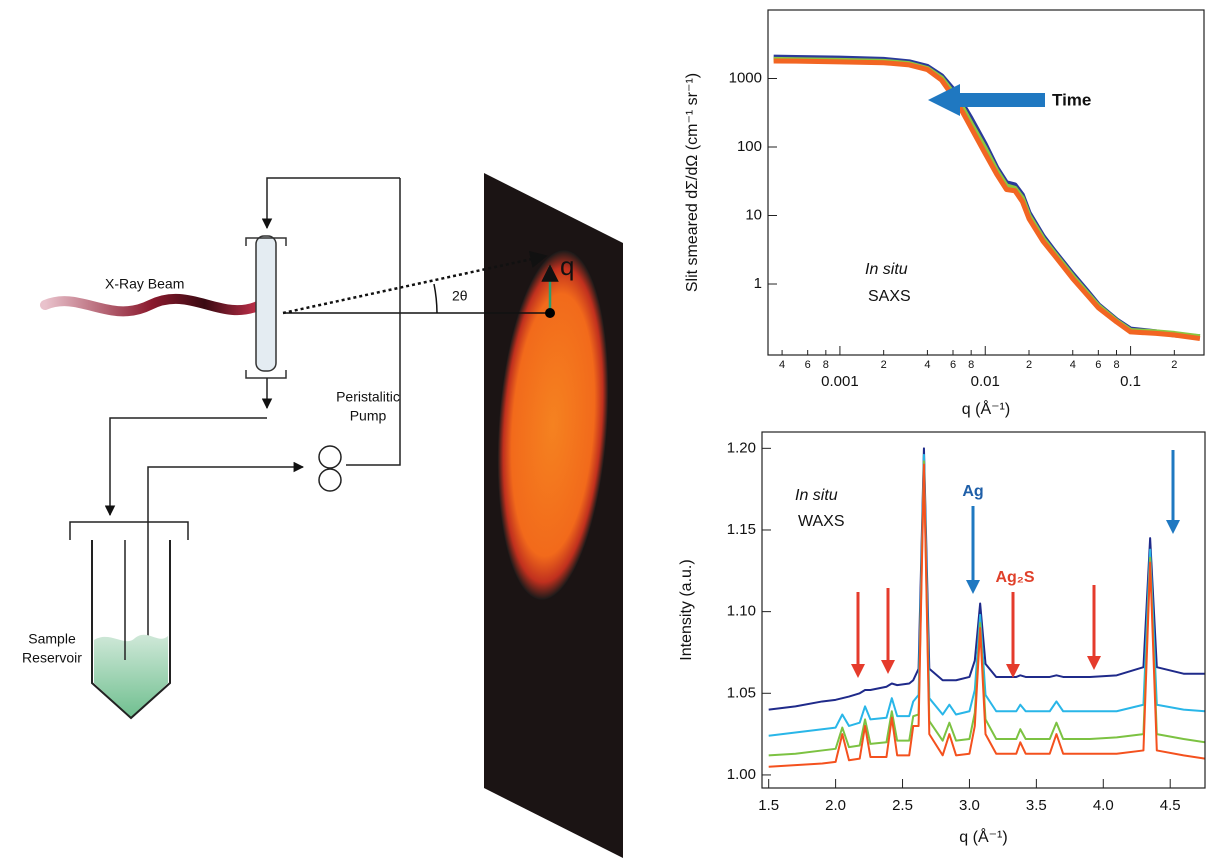 The image size is (1214, 861). I want to click on reservoir-label: Sample, so click(52, 639).